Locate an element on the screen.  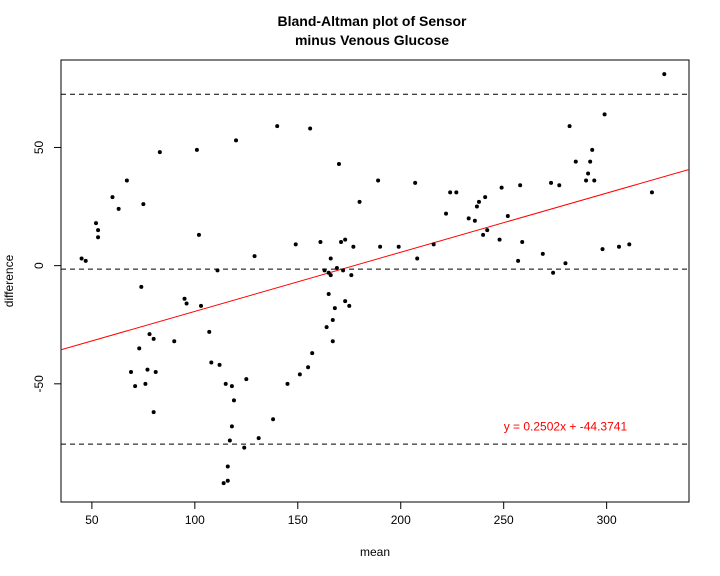
x-tick-label: 100 is located at coordinates (195, 520).